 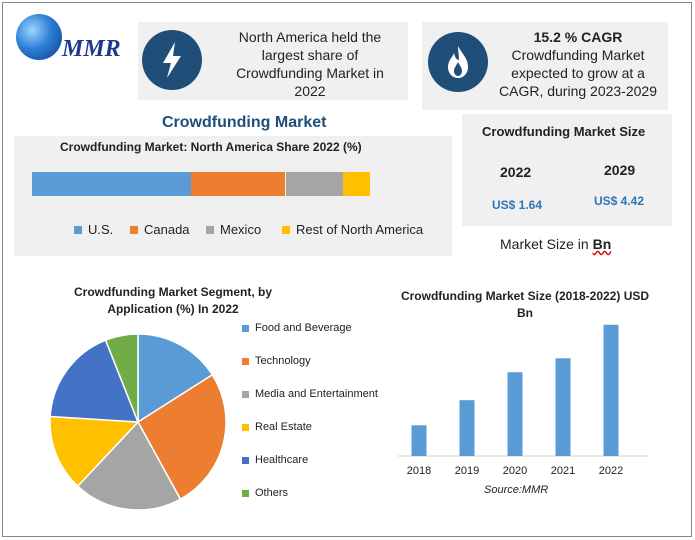 I want to click on value-2022: US$ 1.64, so click(x=517, y=205).